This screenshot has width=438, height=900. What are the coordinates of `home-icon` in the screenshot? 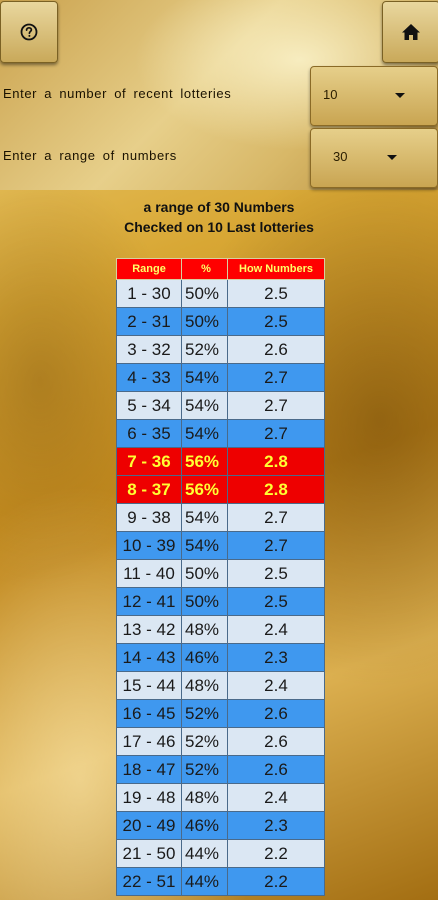 It's located at (411, 32).